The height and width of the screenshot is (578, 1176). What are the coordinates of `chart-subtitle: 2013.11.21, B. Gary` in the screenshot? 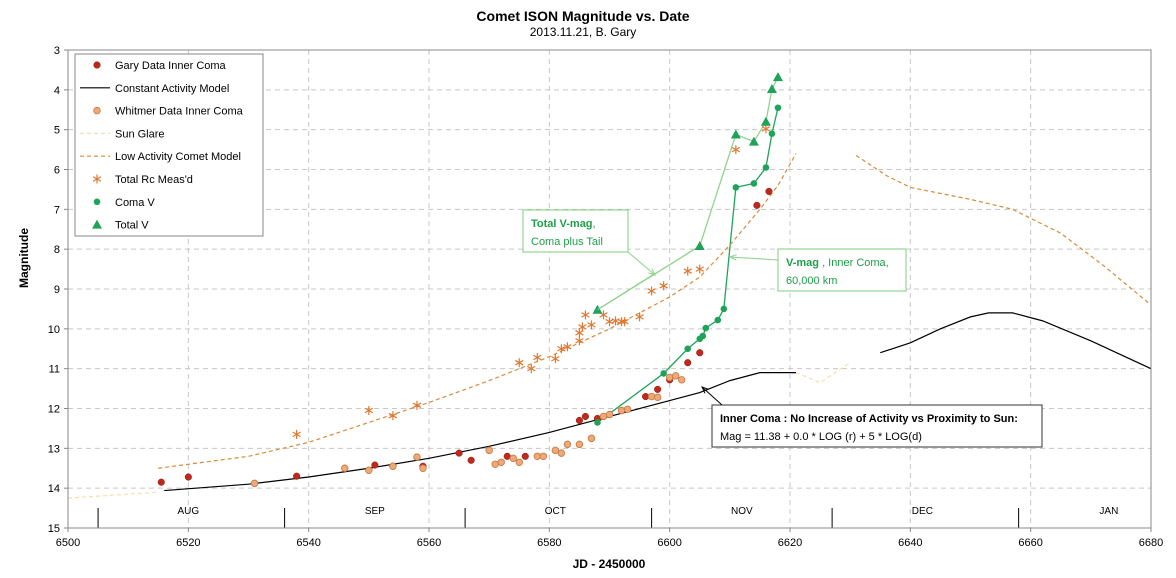 It's located at (583, 32).